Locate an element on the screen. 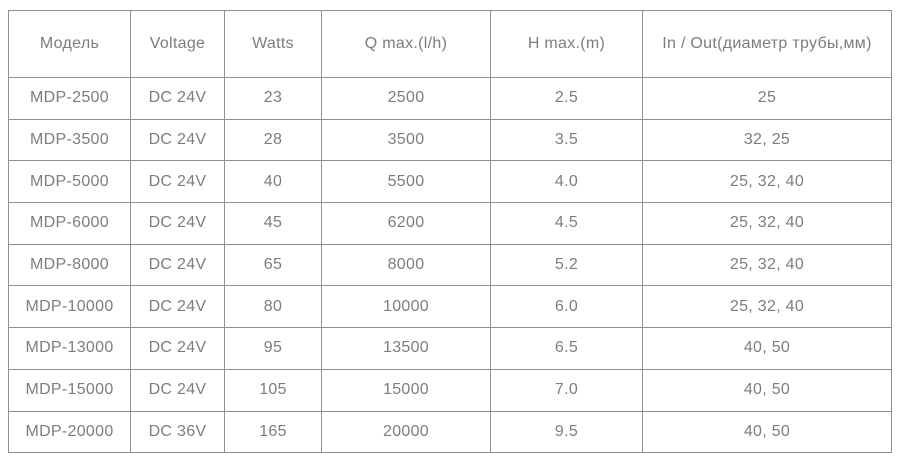 This screenshot has width=900, height=461. cell-qmax: 10000 is located at coordinates (406, 307).